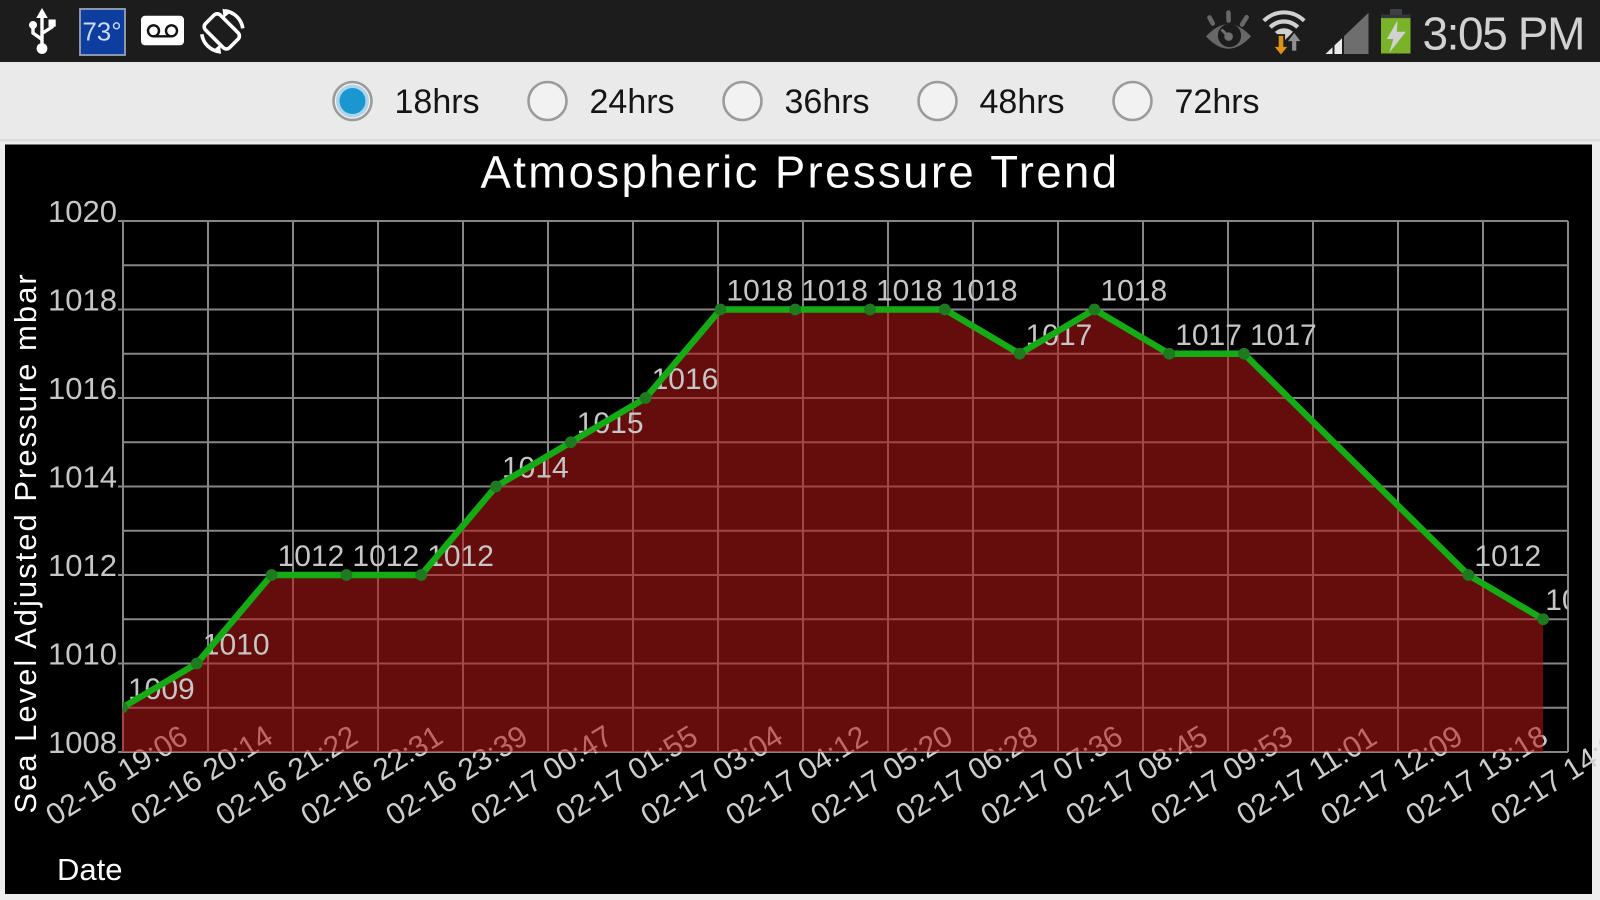  I want to click on svg-text: 36hrs, so click(827, 102).